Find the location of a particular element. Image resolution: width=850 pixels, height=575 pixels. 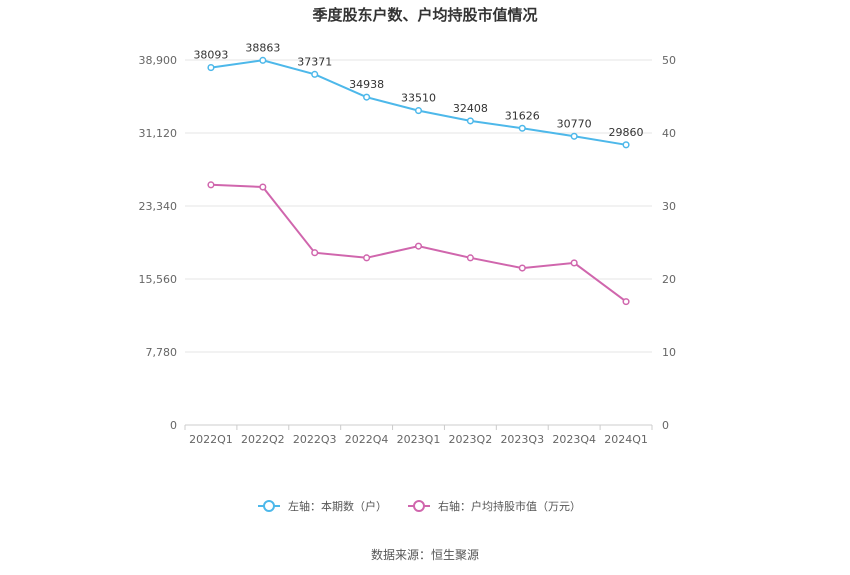

x-tick-label: 2022Q1 is located at coordinates (211, 439).